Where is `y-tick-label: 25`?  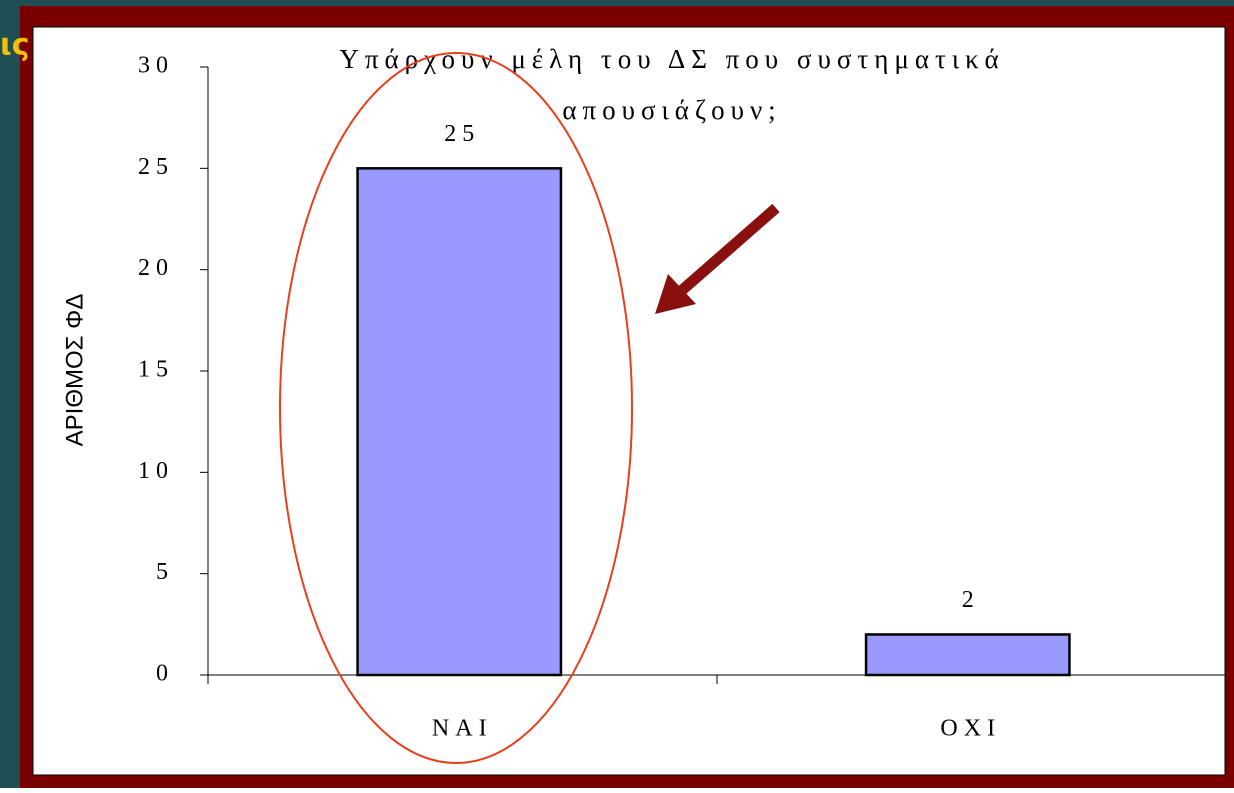
y-tick-label: 25 is located at coordinates (156, 167).